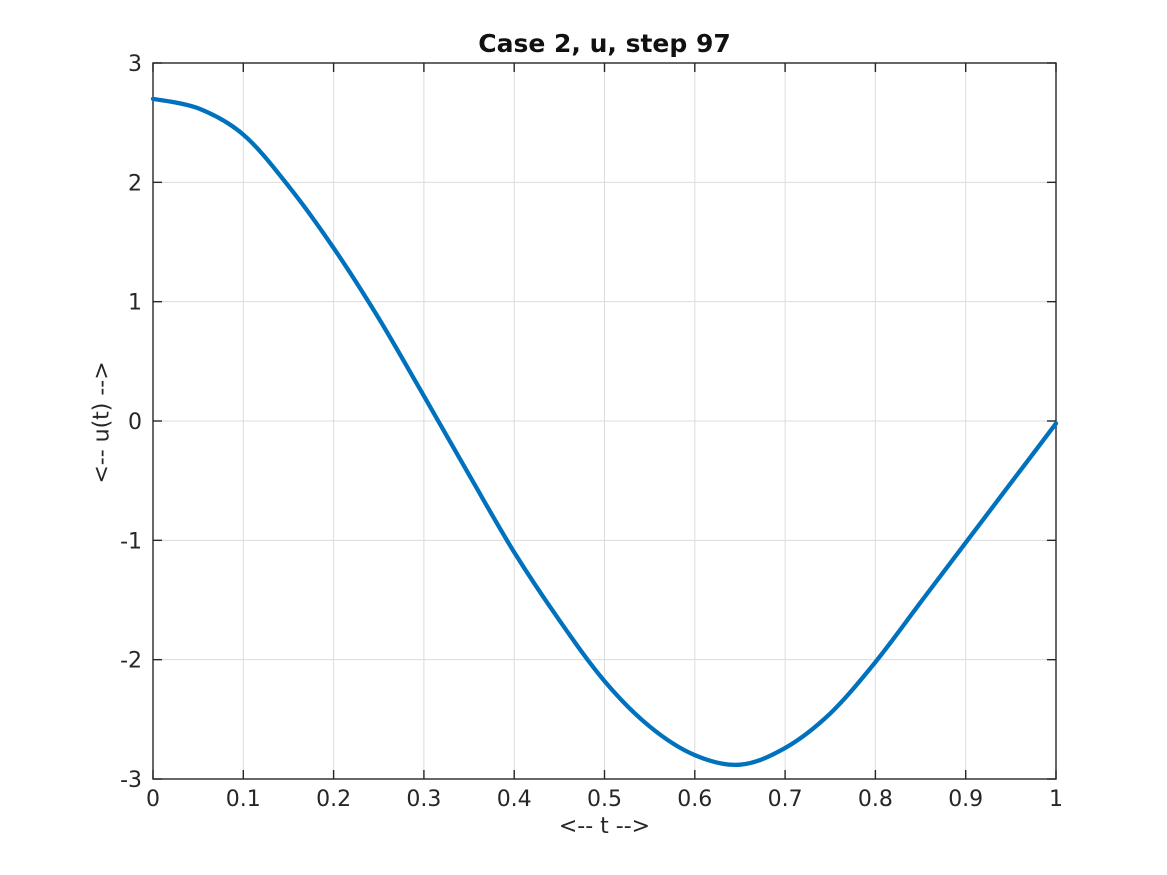 This screenshot has width=1167, height=875. I want to click on x-tick-labels: 0 0.1 0.2 0.3 0.4 0.5 0.6 0.7 0.8 0.9 1, so click(604, 799).